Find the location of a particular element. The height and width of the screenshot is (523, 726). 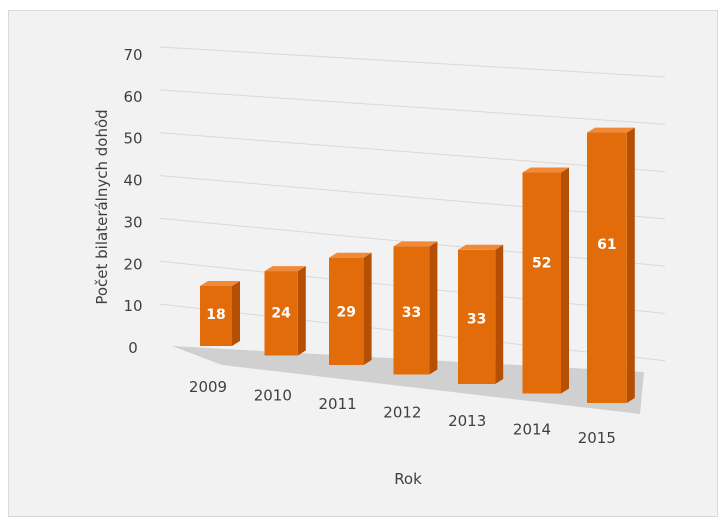

data-labels: 18 24 29 33 33 52 61 is located at coordinates (411, 282).